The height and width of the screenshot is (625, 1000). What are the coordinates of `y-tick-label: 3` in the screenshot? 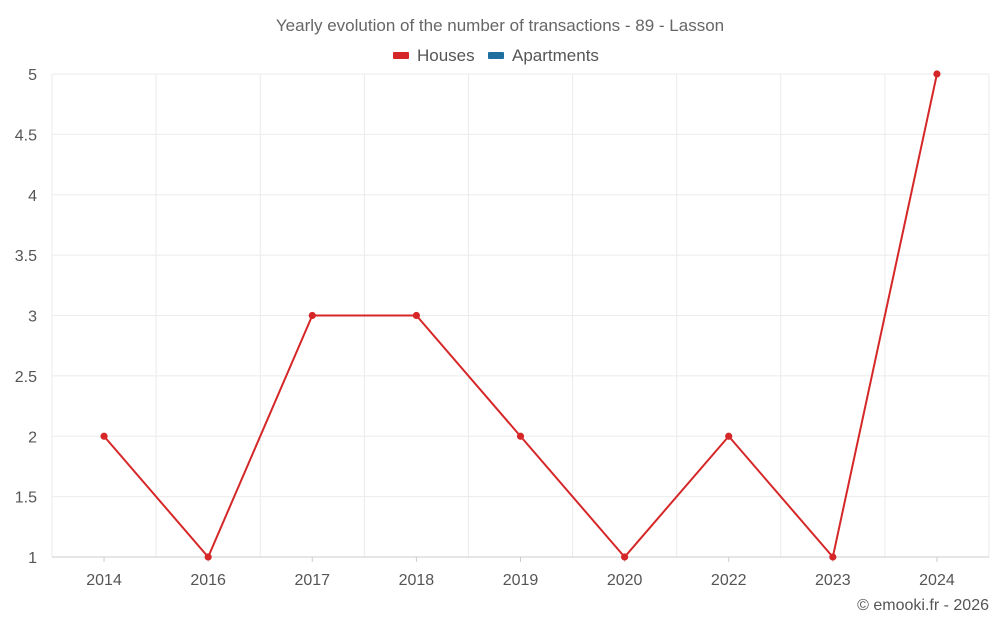 It's located at (32, 317).